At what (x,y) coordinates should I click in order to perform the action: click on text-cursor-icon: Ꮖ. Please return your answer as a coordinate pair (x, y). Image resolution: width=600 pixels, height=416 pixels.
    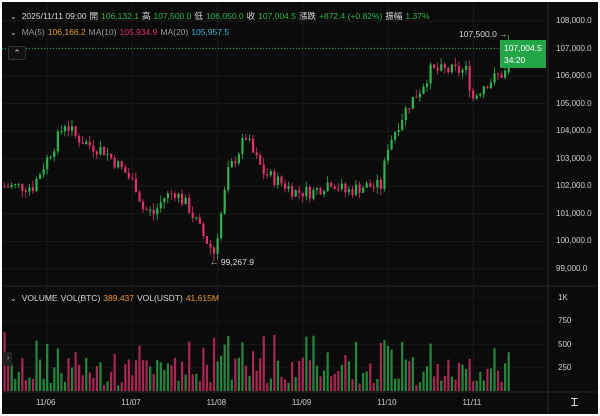
    Looking at the image, I should click on (575, 403).